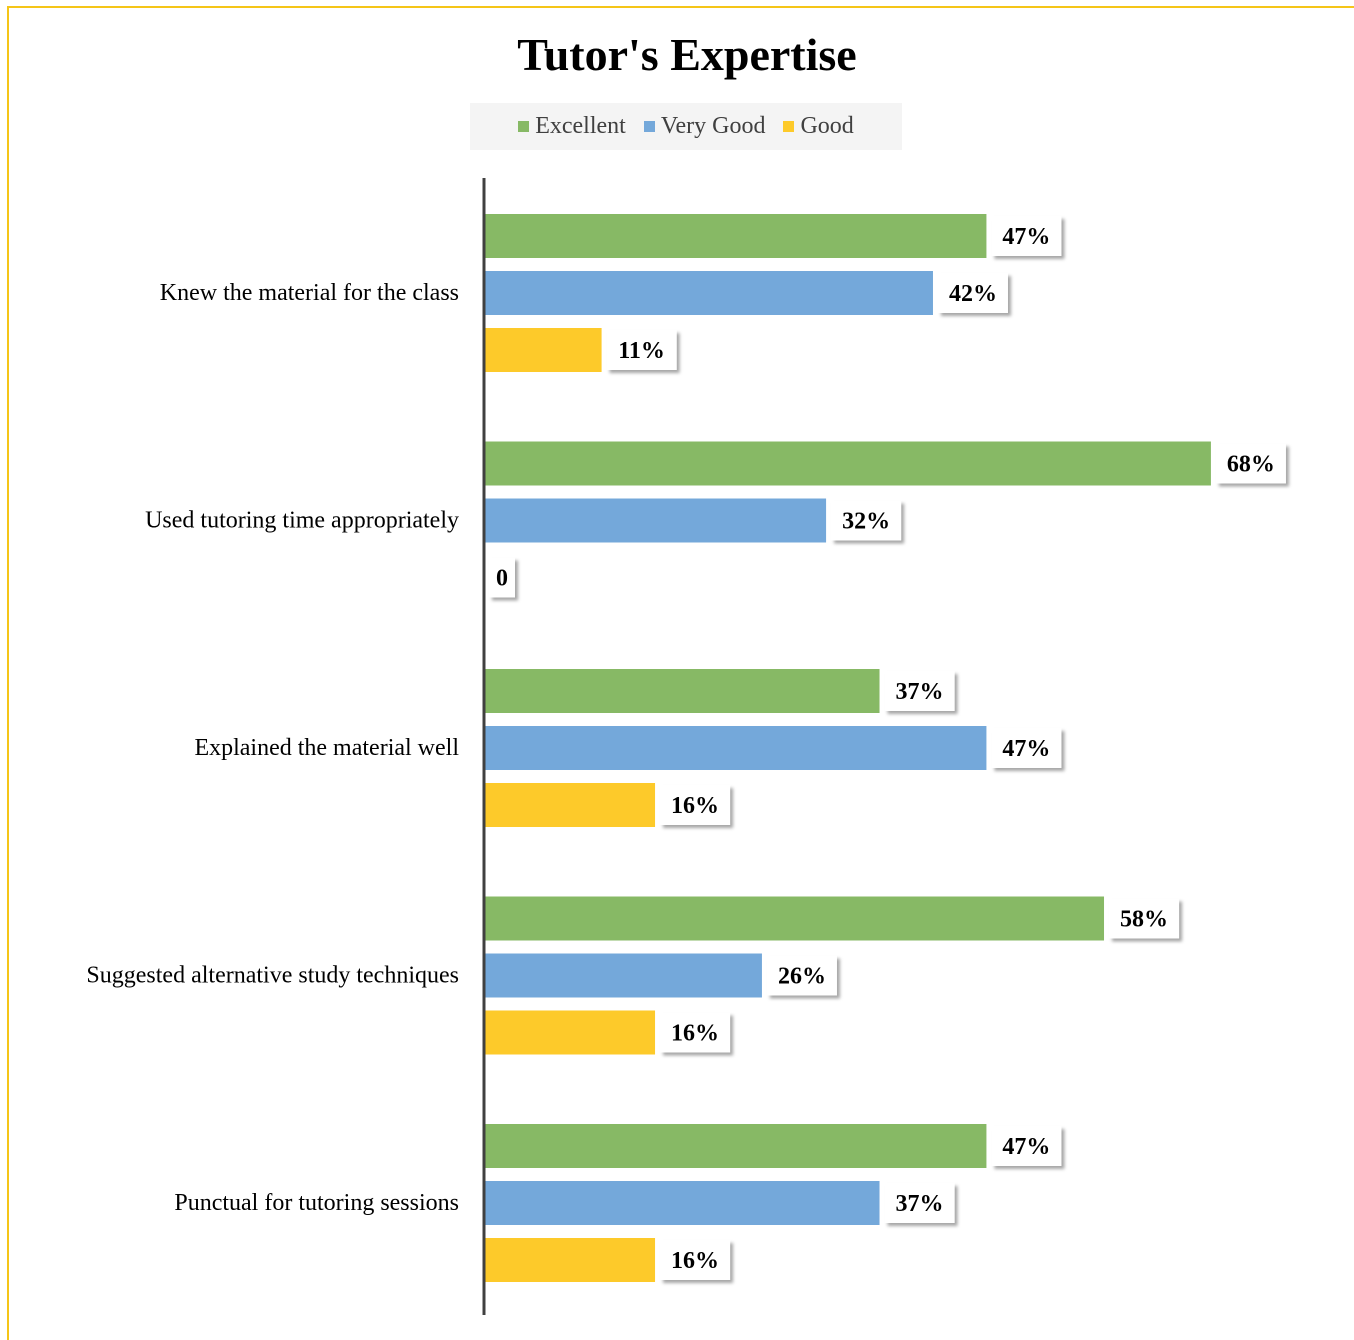 The width and height of the screenshot is (1354, 1340). I want to click on chart-legend: Excellent Very Good Good, so click(686, 126).